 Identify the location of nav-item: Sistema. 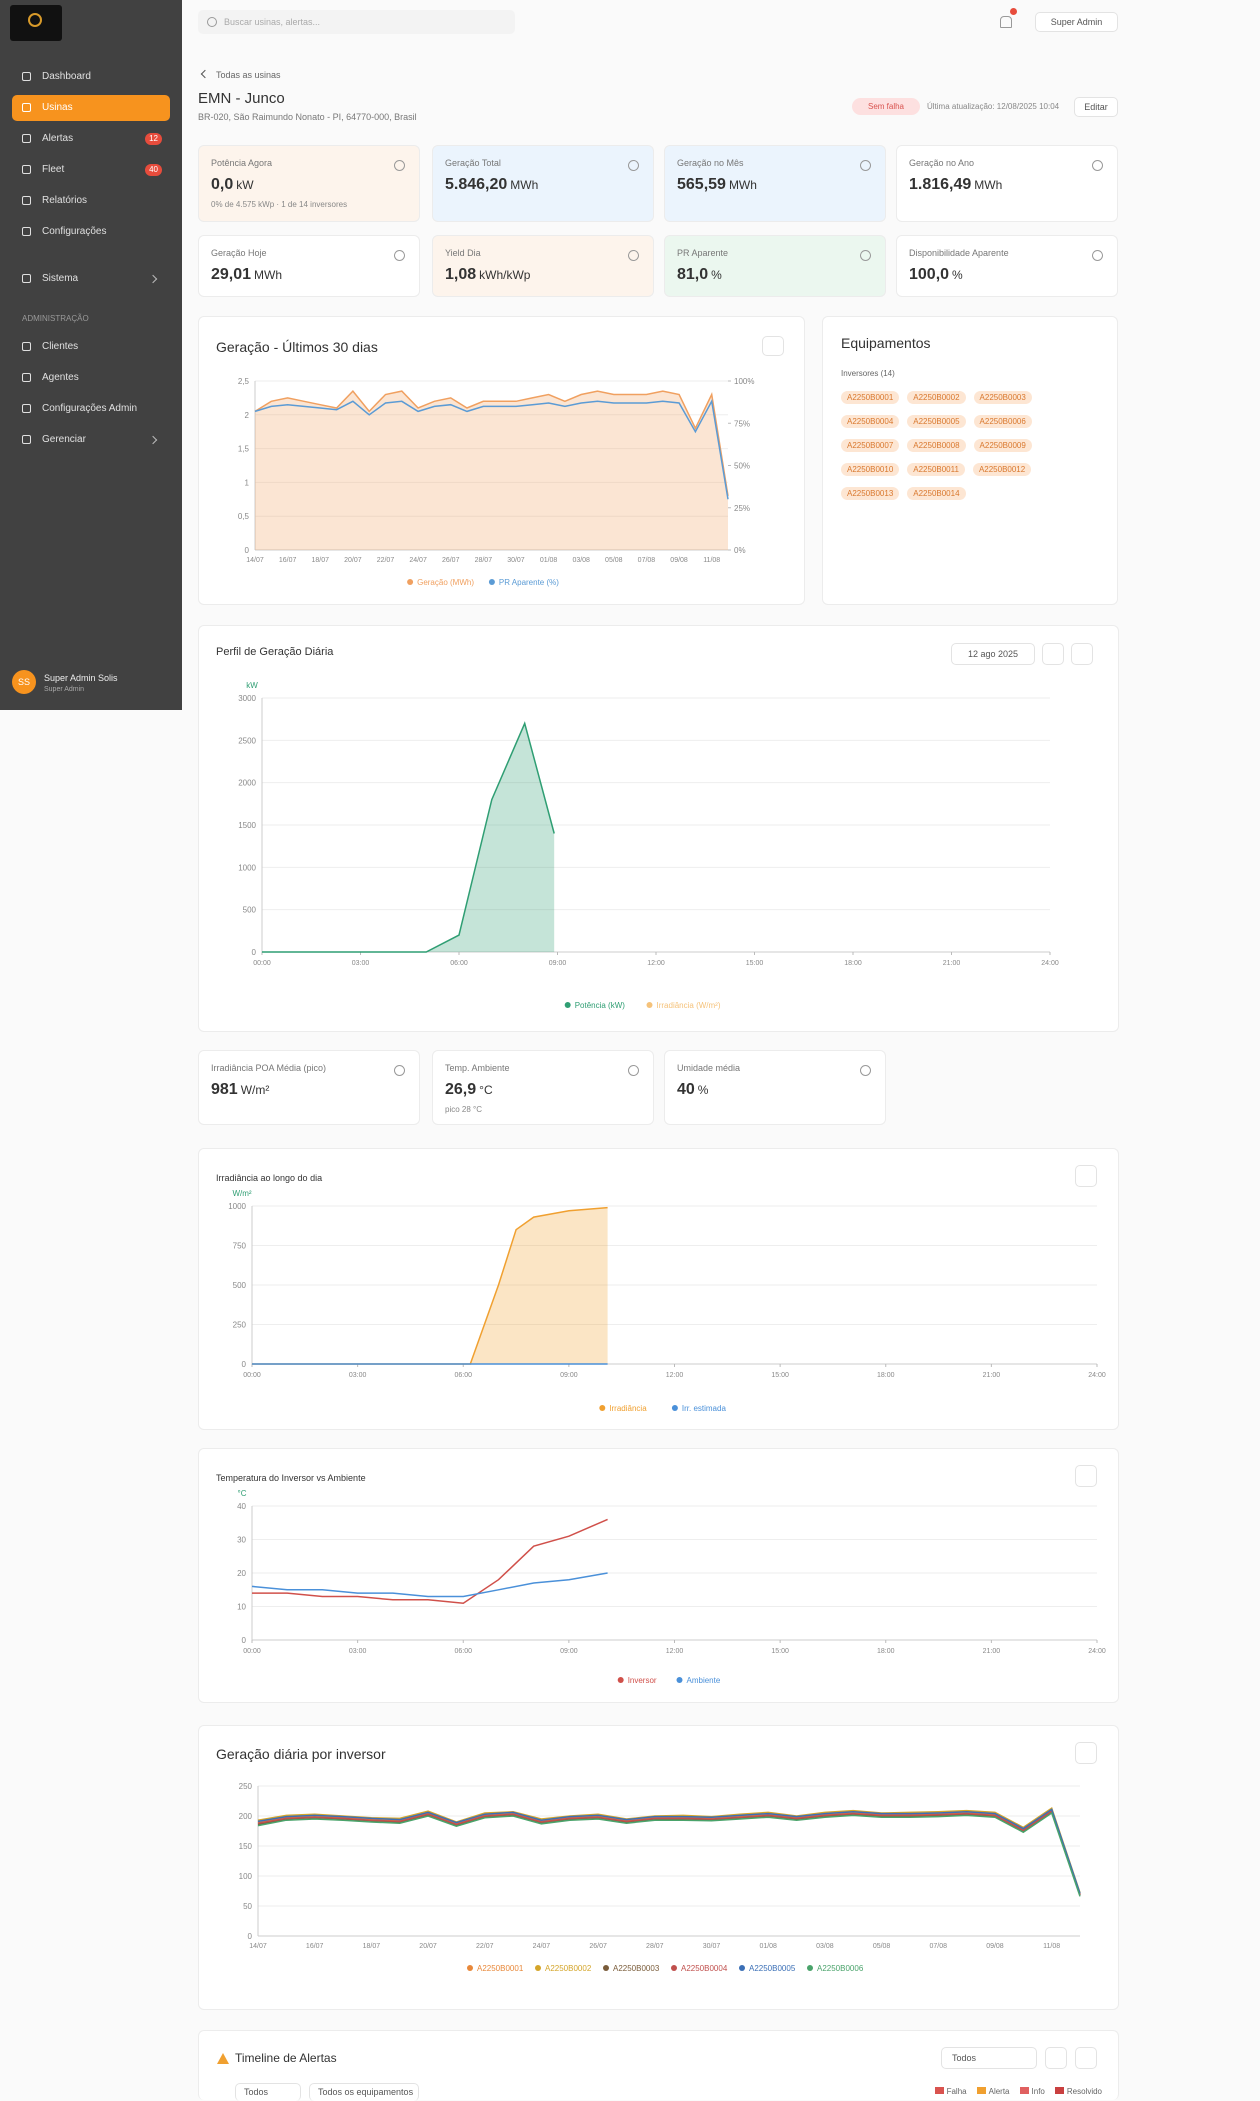
(91, 279).